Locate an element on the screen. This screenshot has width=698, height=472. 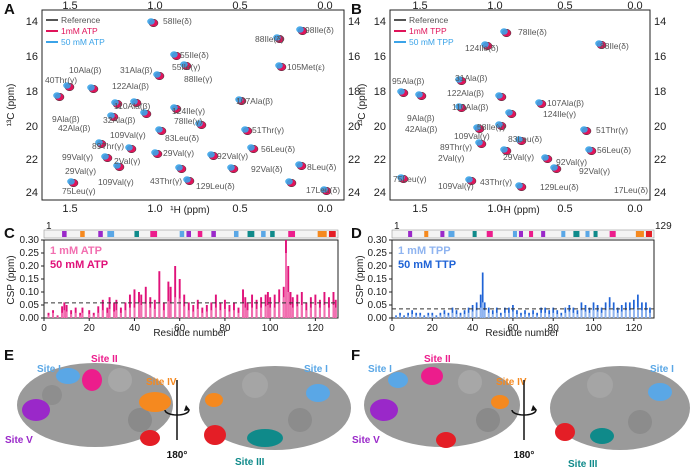
b-ann: 107Ala(β) is located at coordinates (565, 103).